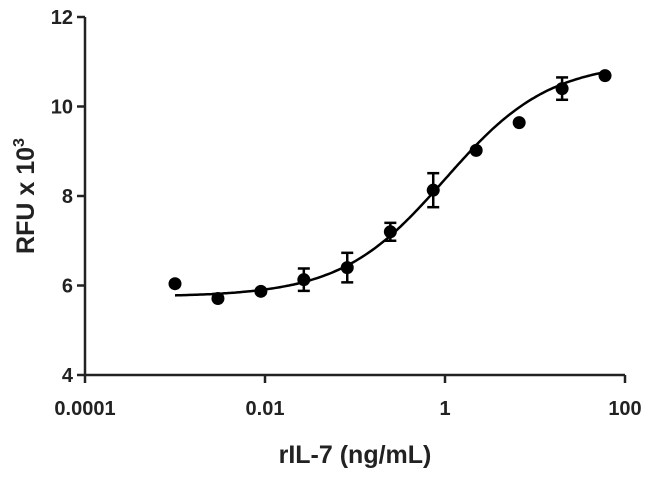 This screenshot has height=477, width=650. What do you see at coordinates (67, 197) in the screenshot?
I see `y-tick-label: 8` at bounding box center [67, 197].